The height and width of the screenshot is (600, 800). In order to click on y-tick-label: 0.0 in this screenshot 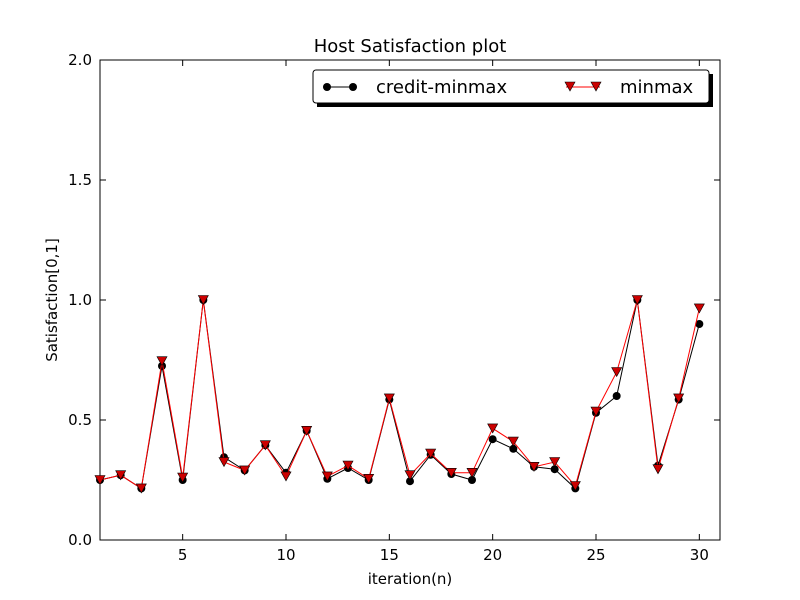, I will do `click(80, 540)`.